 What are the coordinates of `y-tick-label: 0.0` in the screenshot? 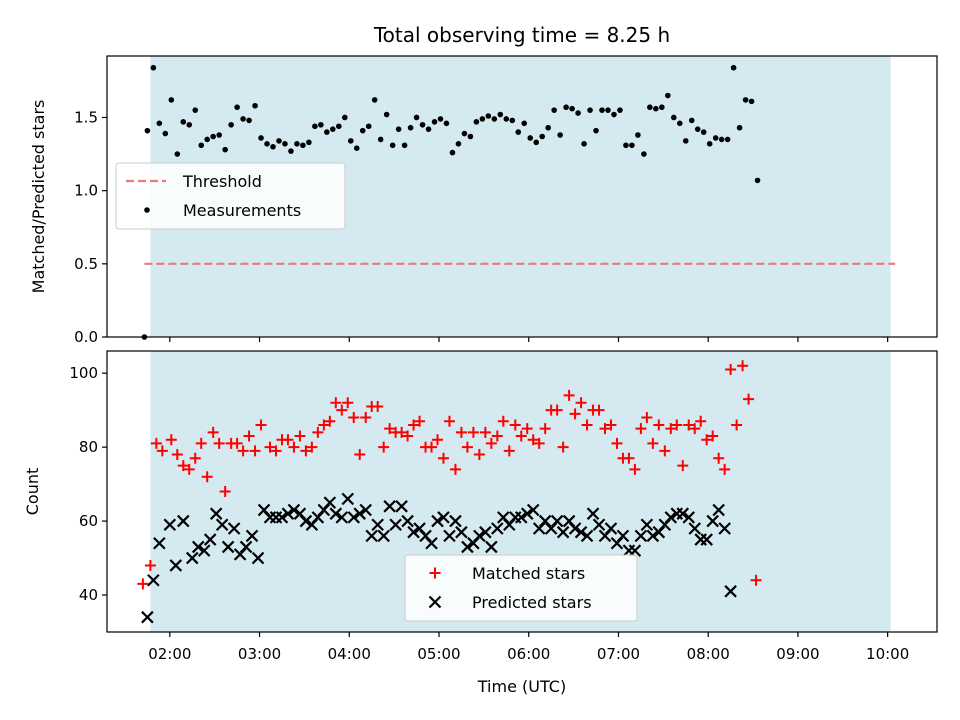 It's located at (86, 337).